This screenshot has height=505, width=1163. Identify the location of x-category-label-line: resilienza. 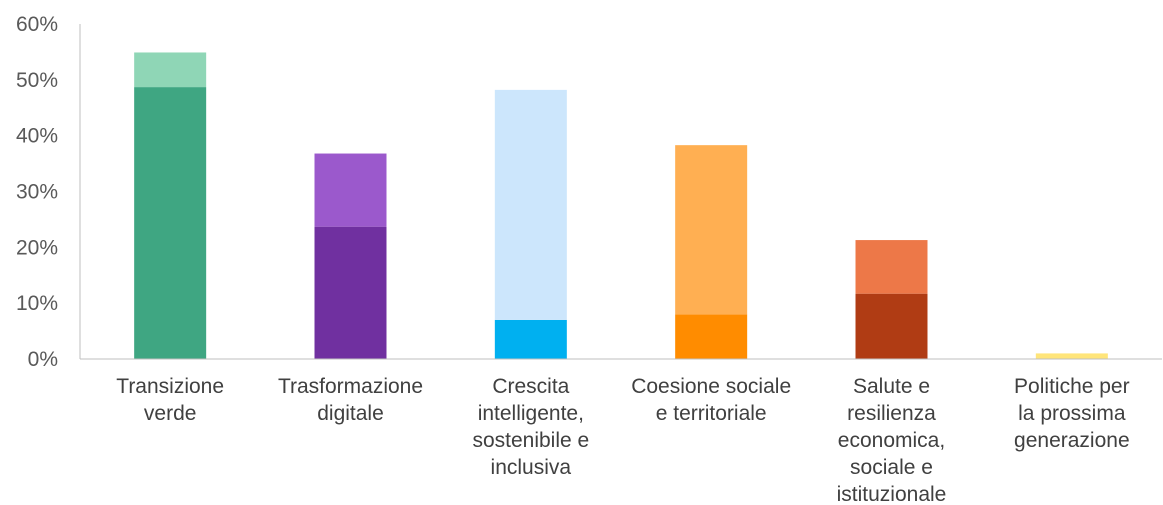
(891, 413).